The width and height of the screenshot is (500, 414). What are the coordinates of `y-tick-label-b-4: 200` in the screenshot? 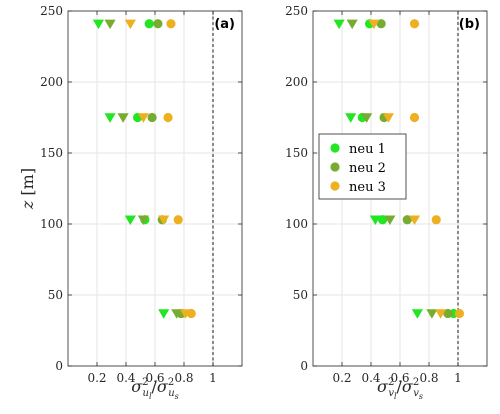 It's located at (296, 82).